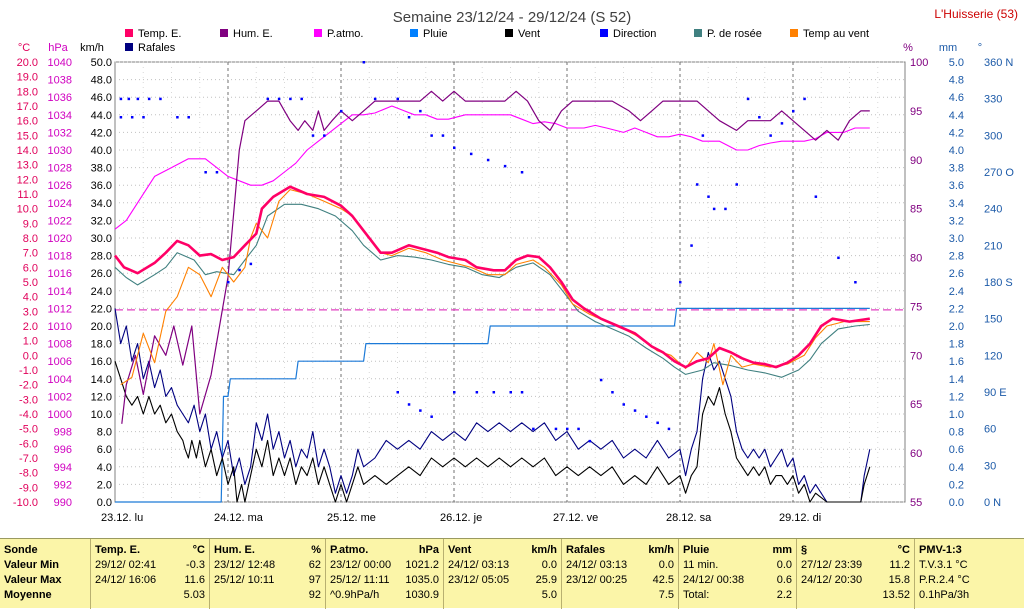 Image resolution: width=1024 pixels, height=609 pixels. What do you see at coordinates (60, 362) in the screenshot?
I see `tick-label-press: 1006` at bounding box center [60, 362].